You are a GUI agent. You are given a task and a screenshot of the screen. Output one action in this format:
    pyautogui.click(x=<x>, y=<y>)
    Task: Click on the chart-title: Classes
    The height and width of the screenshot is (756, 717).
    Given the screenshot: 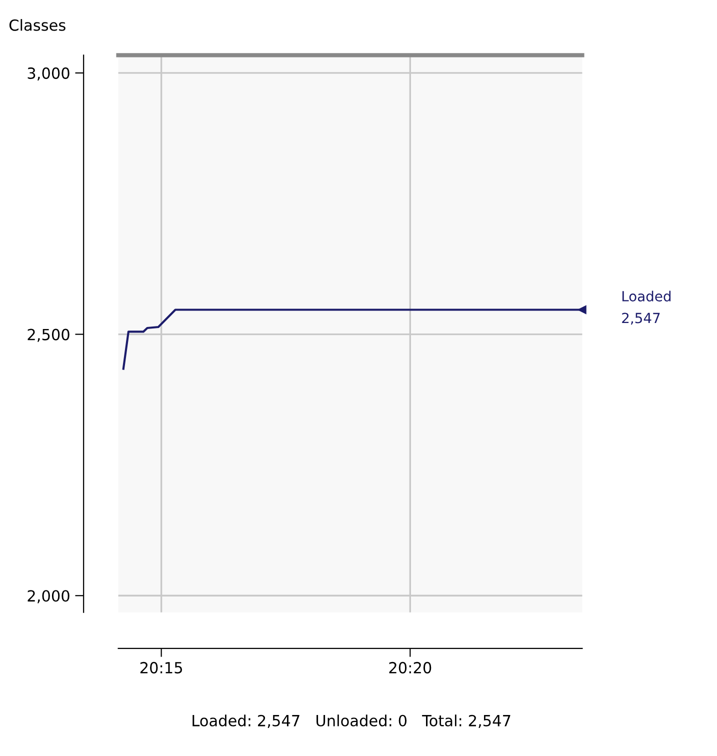 What is the action you would take?
    pyautogui.click(x=37, y=25)
    